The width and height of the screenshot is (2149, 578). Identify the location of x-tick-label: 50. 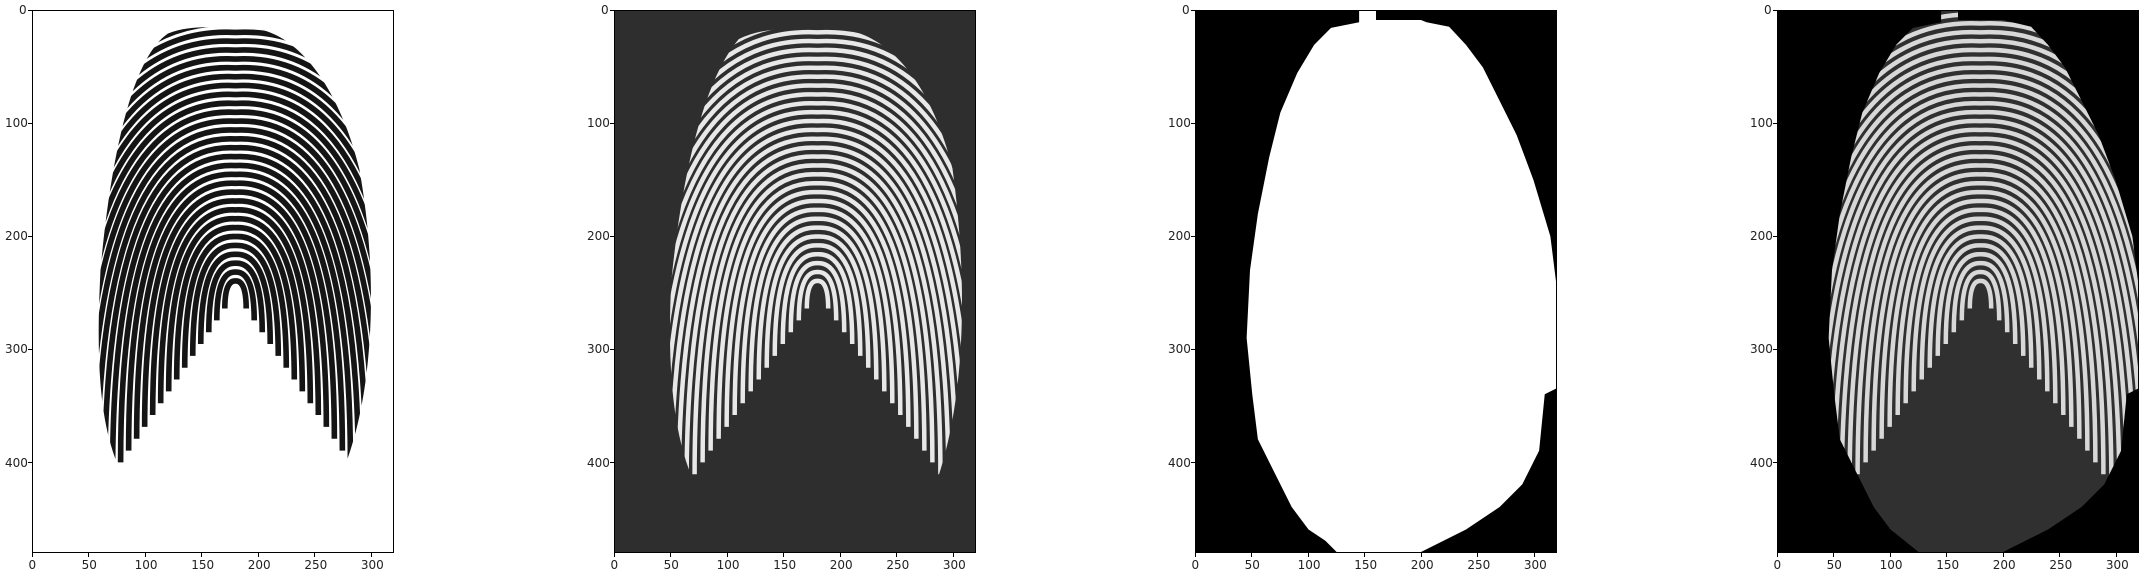
(1252, 565).